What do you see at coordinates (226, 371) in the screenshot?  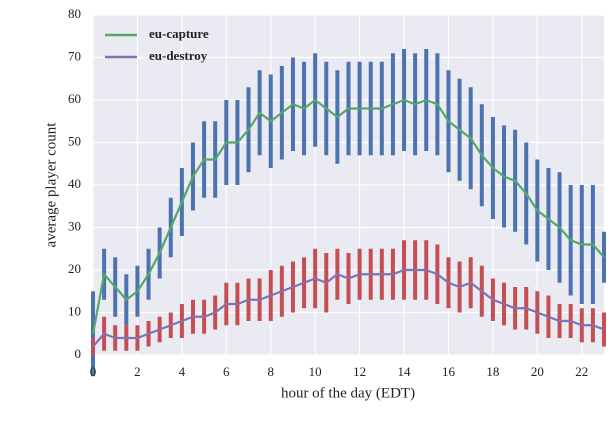 I see `x-tick-label: 6` at bounding box center [226, 371].